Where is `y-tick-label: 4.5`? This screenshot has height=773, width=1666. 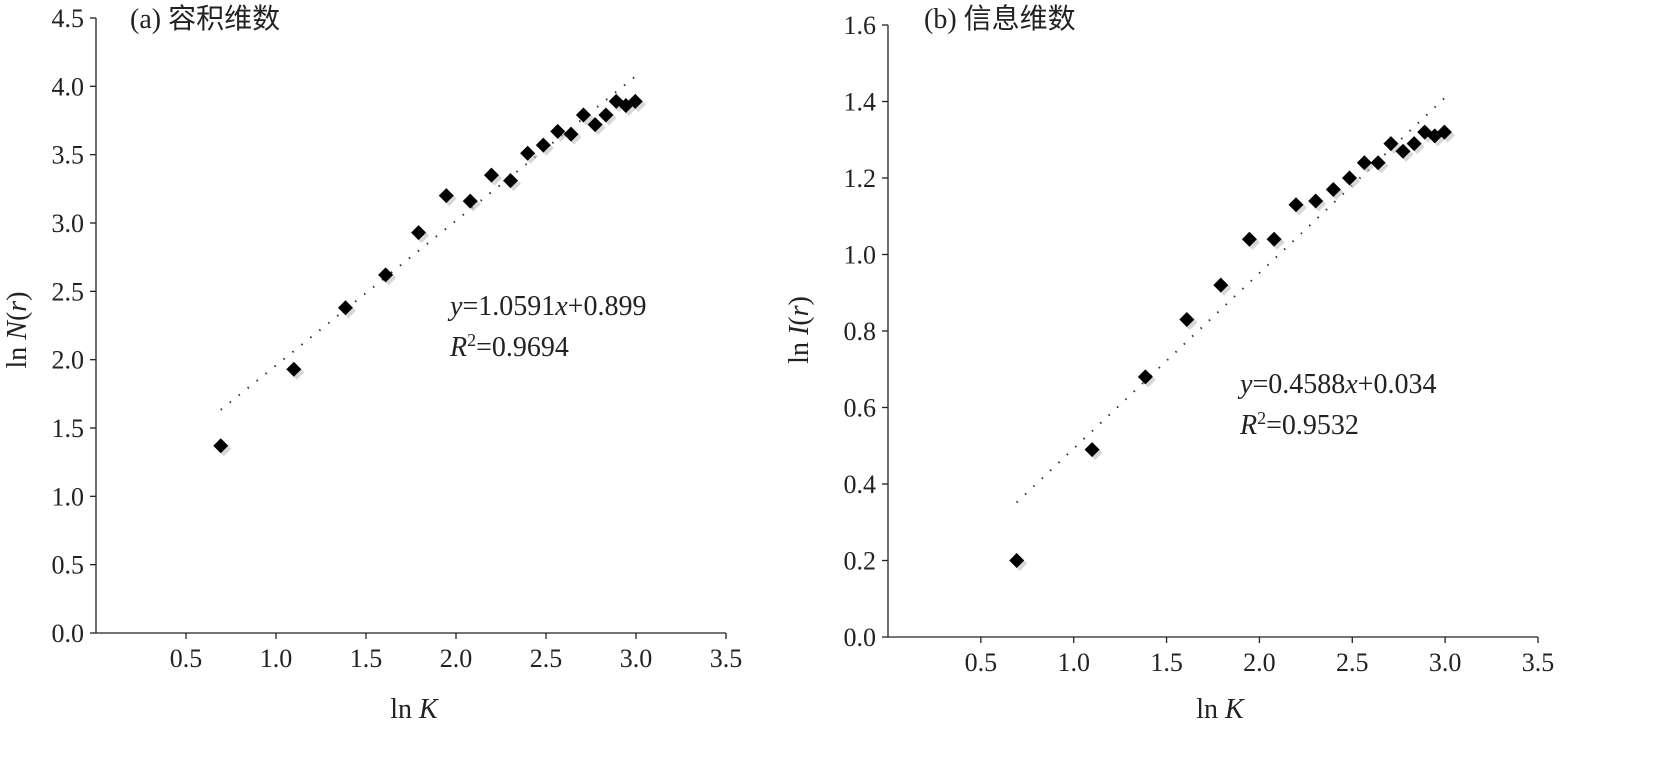 y-tick-label: 4.5 is located at coordinates (68, 18).